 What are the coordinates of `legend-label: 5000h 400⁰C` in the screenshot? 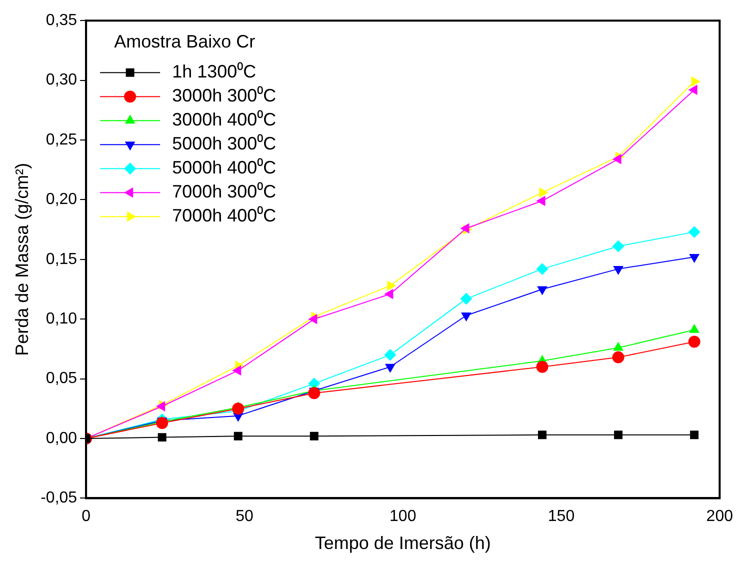 It's located at (224, 168).